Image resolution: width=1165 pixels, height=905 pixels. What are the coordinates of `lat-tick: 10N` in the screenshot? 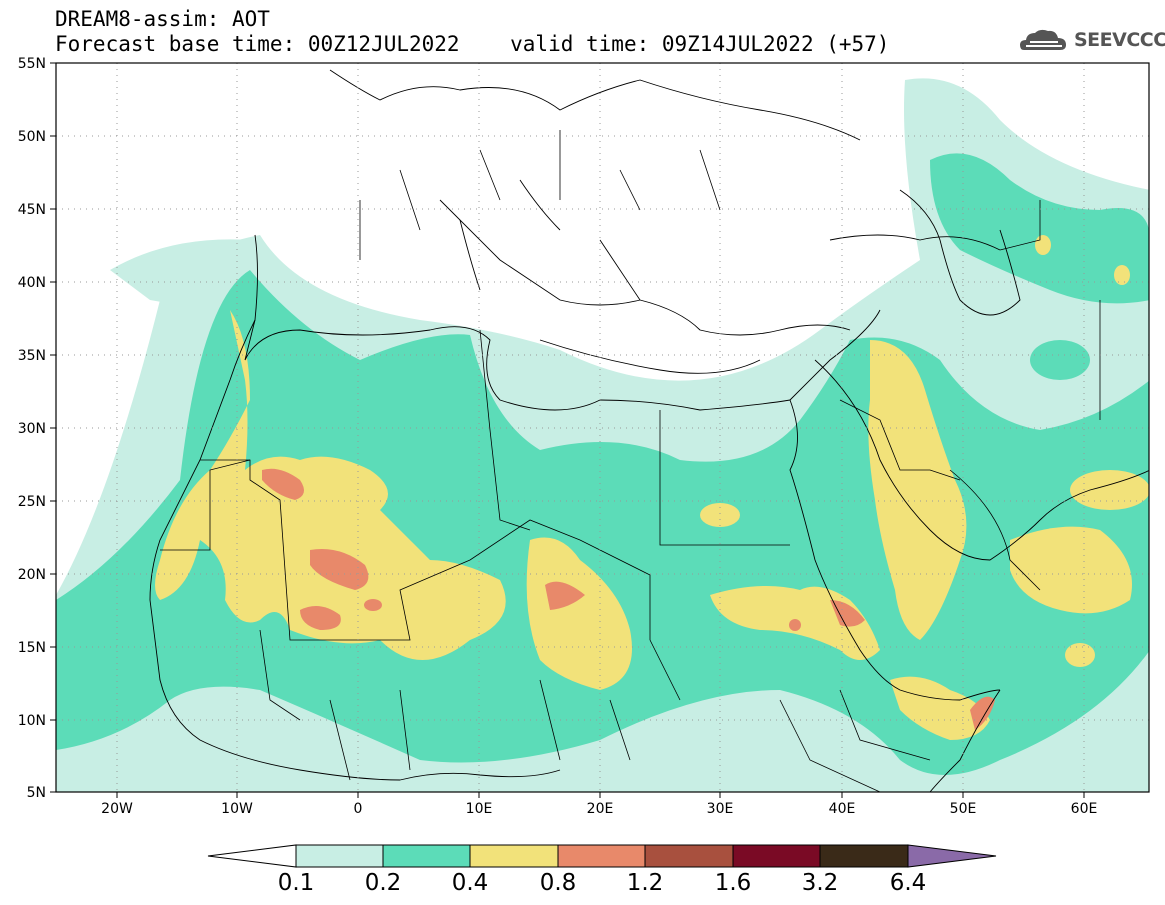 It's located at (32, 721).